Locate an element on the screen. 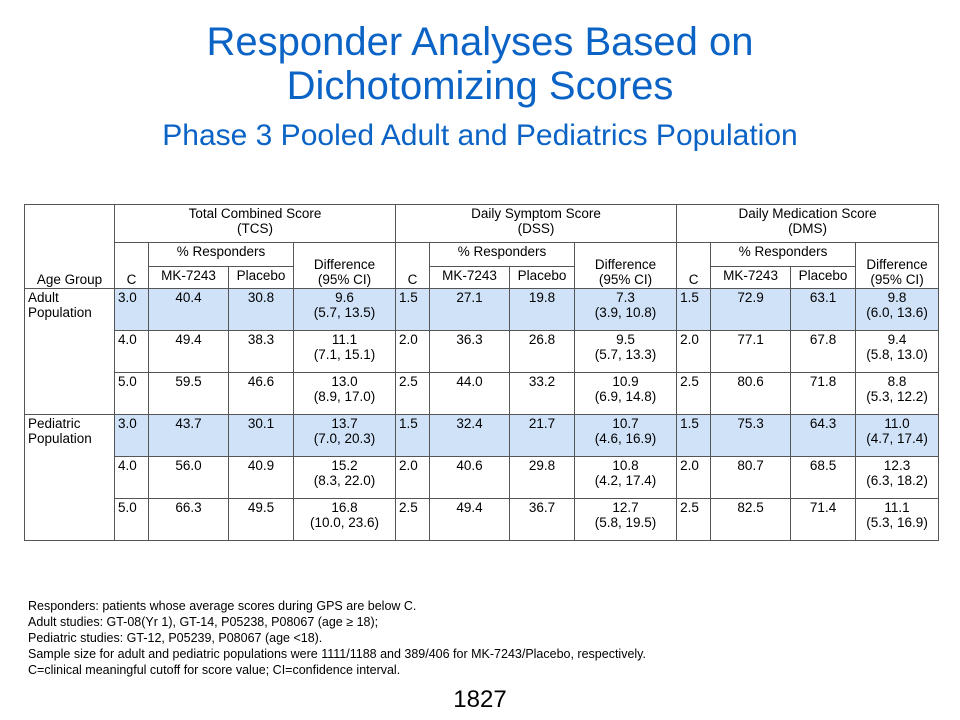 The height and width of the screenshot is (720, 960). tcs-difference-header: Difference (95% CI) is located at coordinates (344, 265).